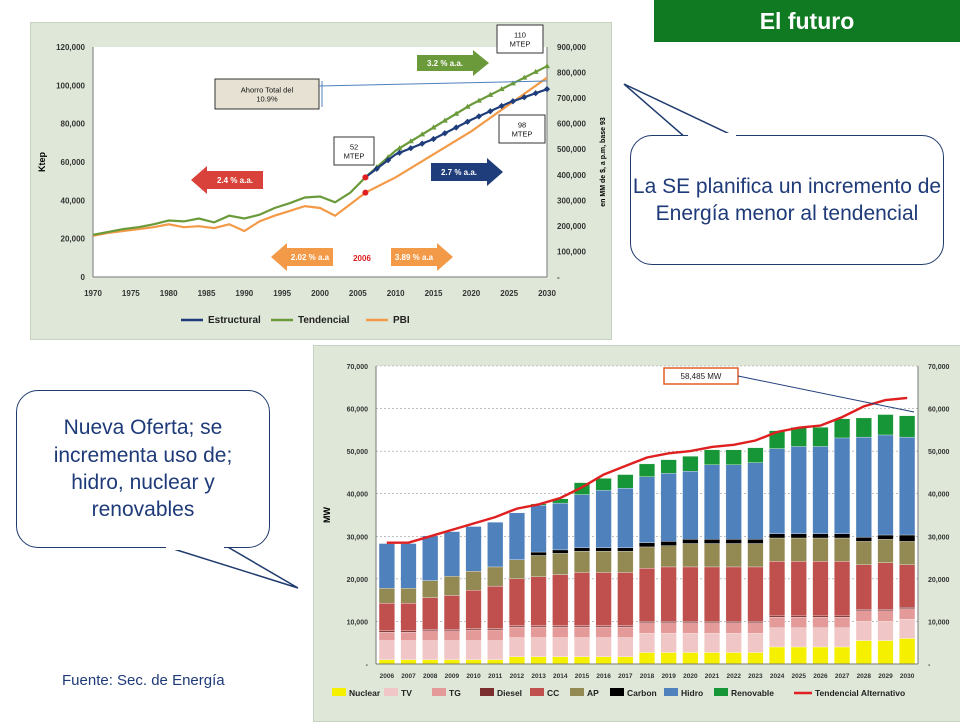  Describe the element at coordinates (668, 676) in the screenshot. I see `x-tick-label: 2019` at that location.